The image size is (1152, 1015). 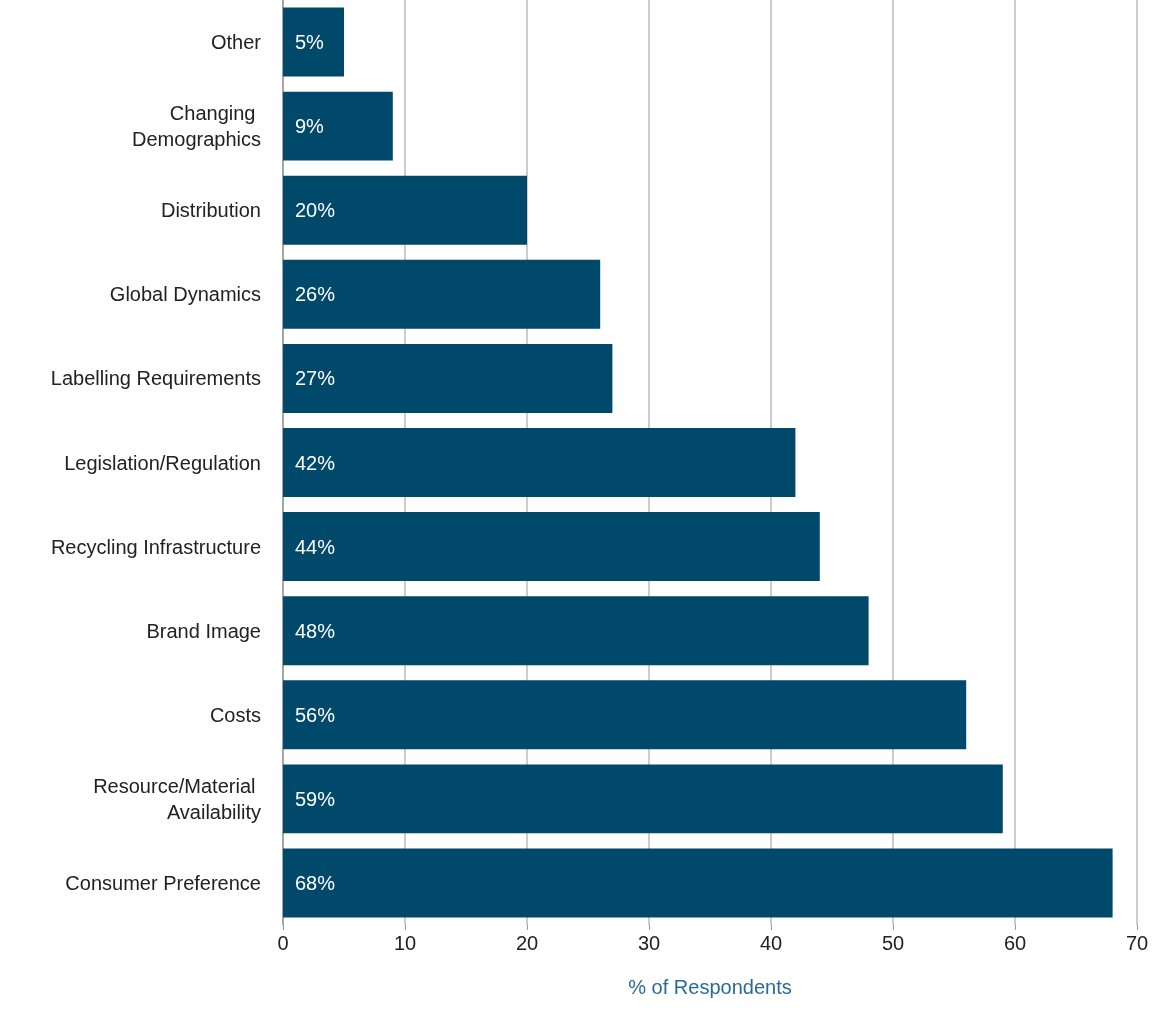 I want to click on y-tick-label: Labelling Requirements, so click(x=155, y=378).